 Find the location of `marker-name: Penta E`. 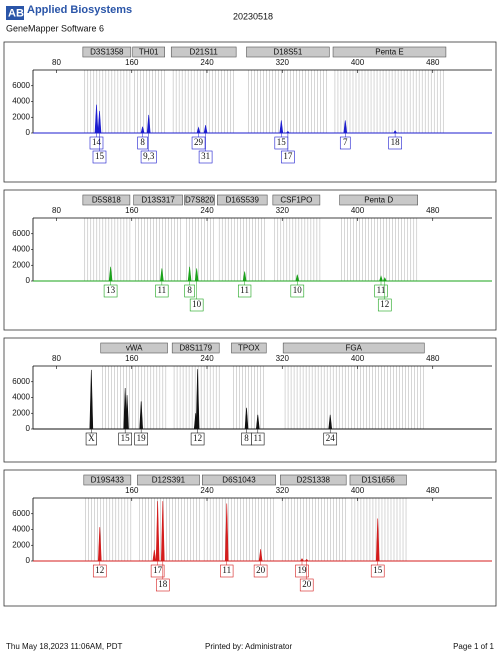

marker-name: Penta E is located at coordinates (389, 52).